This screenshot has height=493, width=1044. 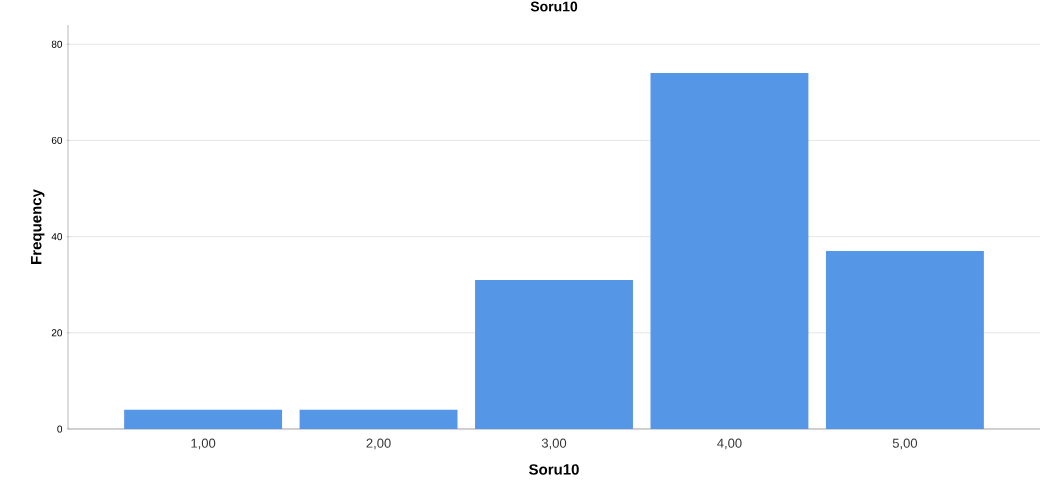 I want to click on y-tick-label: 20, so click(x=57, y=333).